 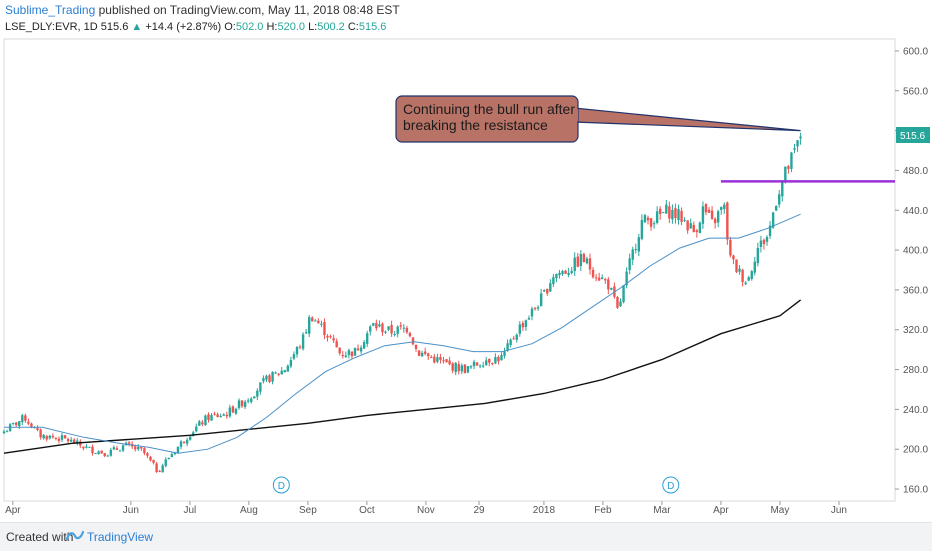 What do you see at coordinates (51, 27) in the screenshot?
I see `symbol-label: LSE_DLY:EVR, 1D` at bounding box center [51, 27].